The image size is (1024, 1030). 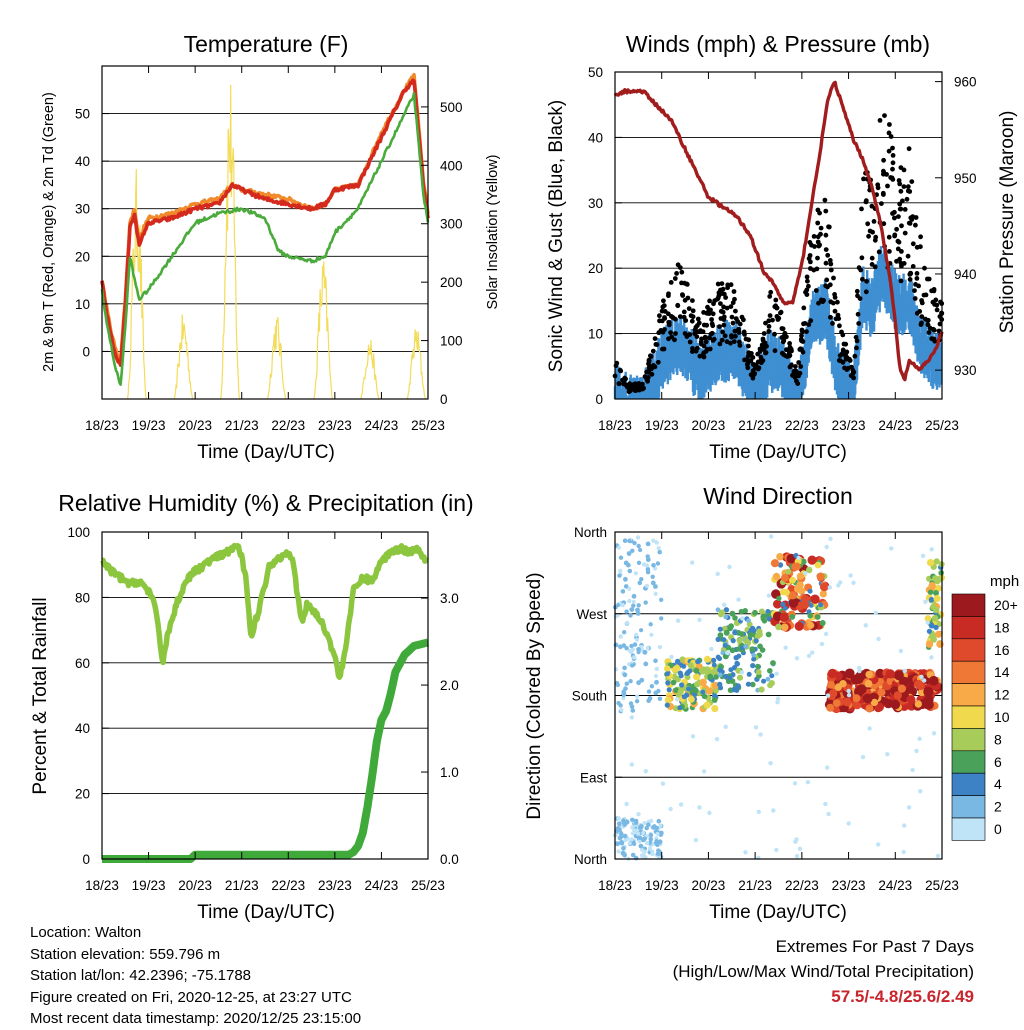 I want to click on y-tick-label: 10, so click(x=82, y=304).